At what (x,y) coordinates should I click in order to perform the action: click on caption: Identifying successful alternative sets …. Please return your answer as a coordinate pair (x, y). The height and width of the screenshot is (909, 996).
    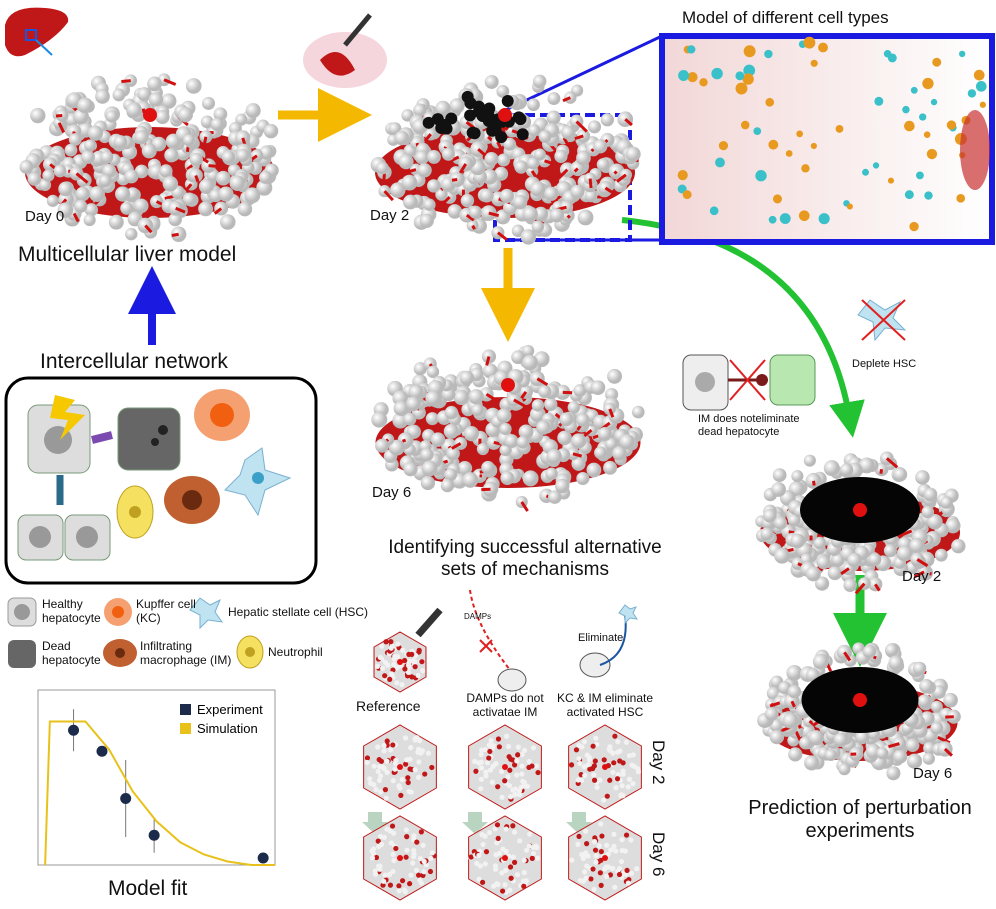
    Looking at the image, I should click on (525, 558).